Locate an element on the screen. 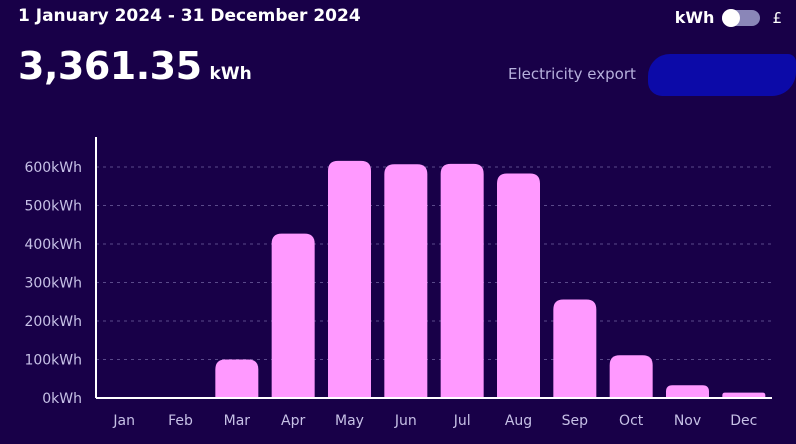  x-tick-label-sep: Sep is located at coordinates (575, 421).